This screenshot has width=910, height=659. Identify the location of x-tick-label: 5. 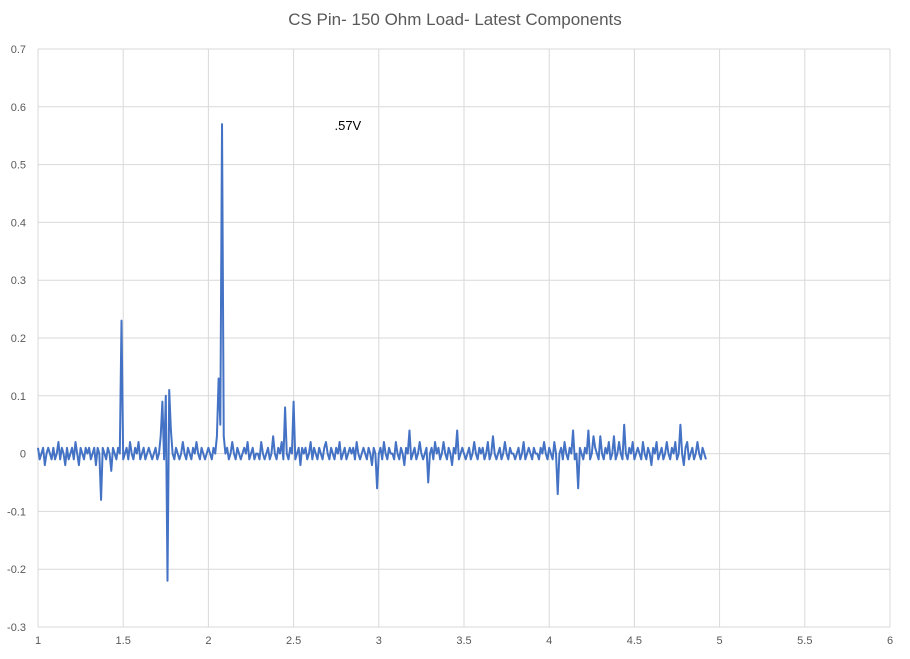
(720, 641).